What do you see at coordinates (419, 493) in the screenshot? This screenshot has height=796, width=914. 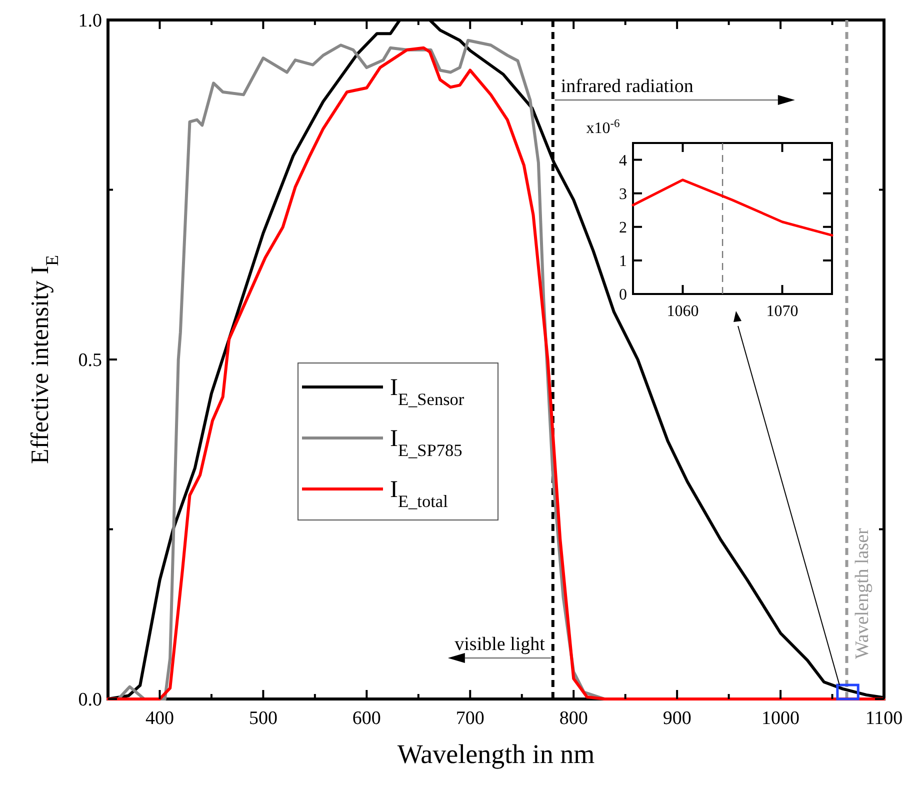 I see `legend-label: I$_{E_total}$` at bounding box center [419, 493].